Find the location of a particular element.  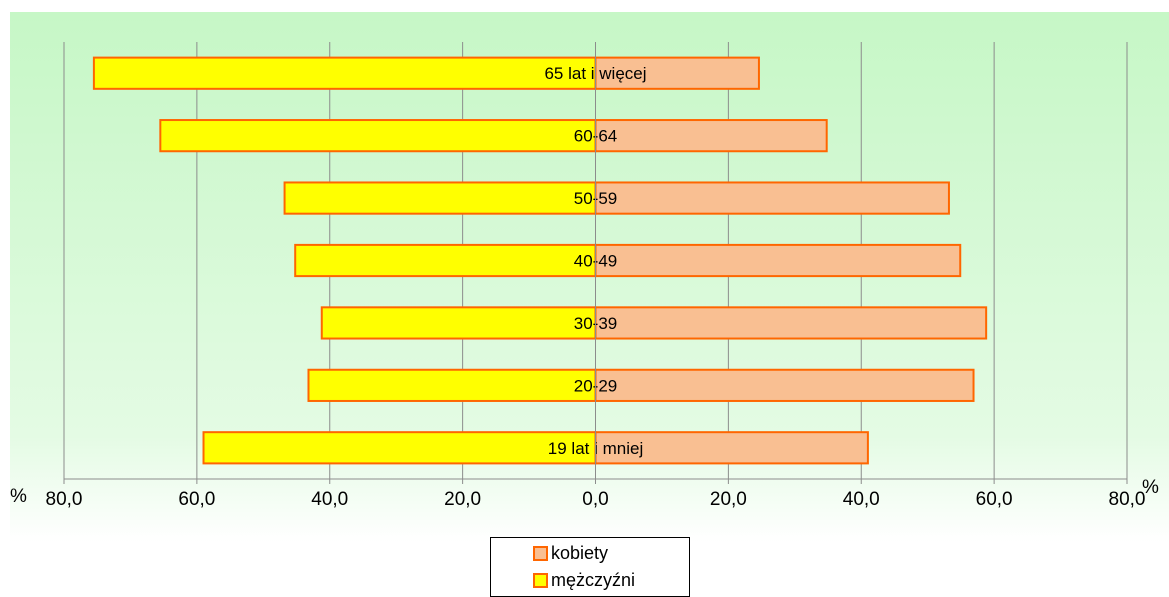

x-tick-label-6: 40,0 is located at coordinates (861, 499).